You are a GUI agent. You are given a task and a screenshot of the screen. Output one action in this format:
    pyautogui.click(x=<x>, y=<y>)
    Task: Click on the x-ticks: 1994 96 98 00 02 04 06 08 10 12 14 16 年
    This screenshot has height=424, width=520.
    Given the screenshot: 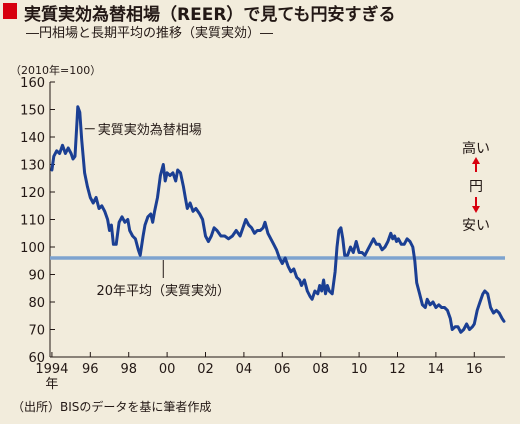 What is the action you would take?
    pyautogui.click(x=259, y=372)
    